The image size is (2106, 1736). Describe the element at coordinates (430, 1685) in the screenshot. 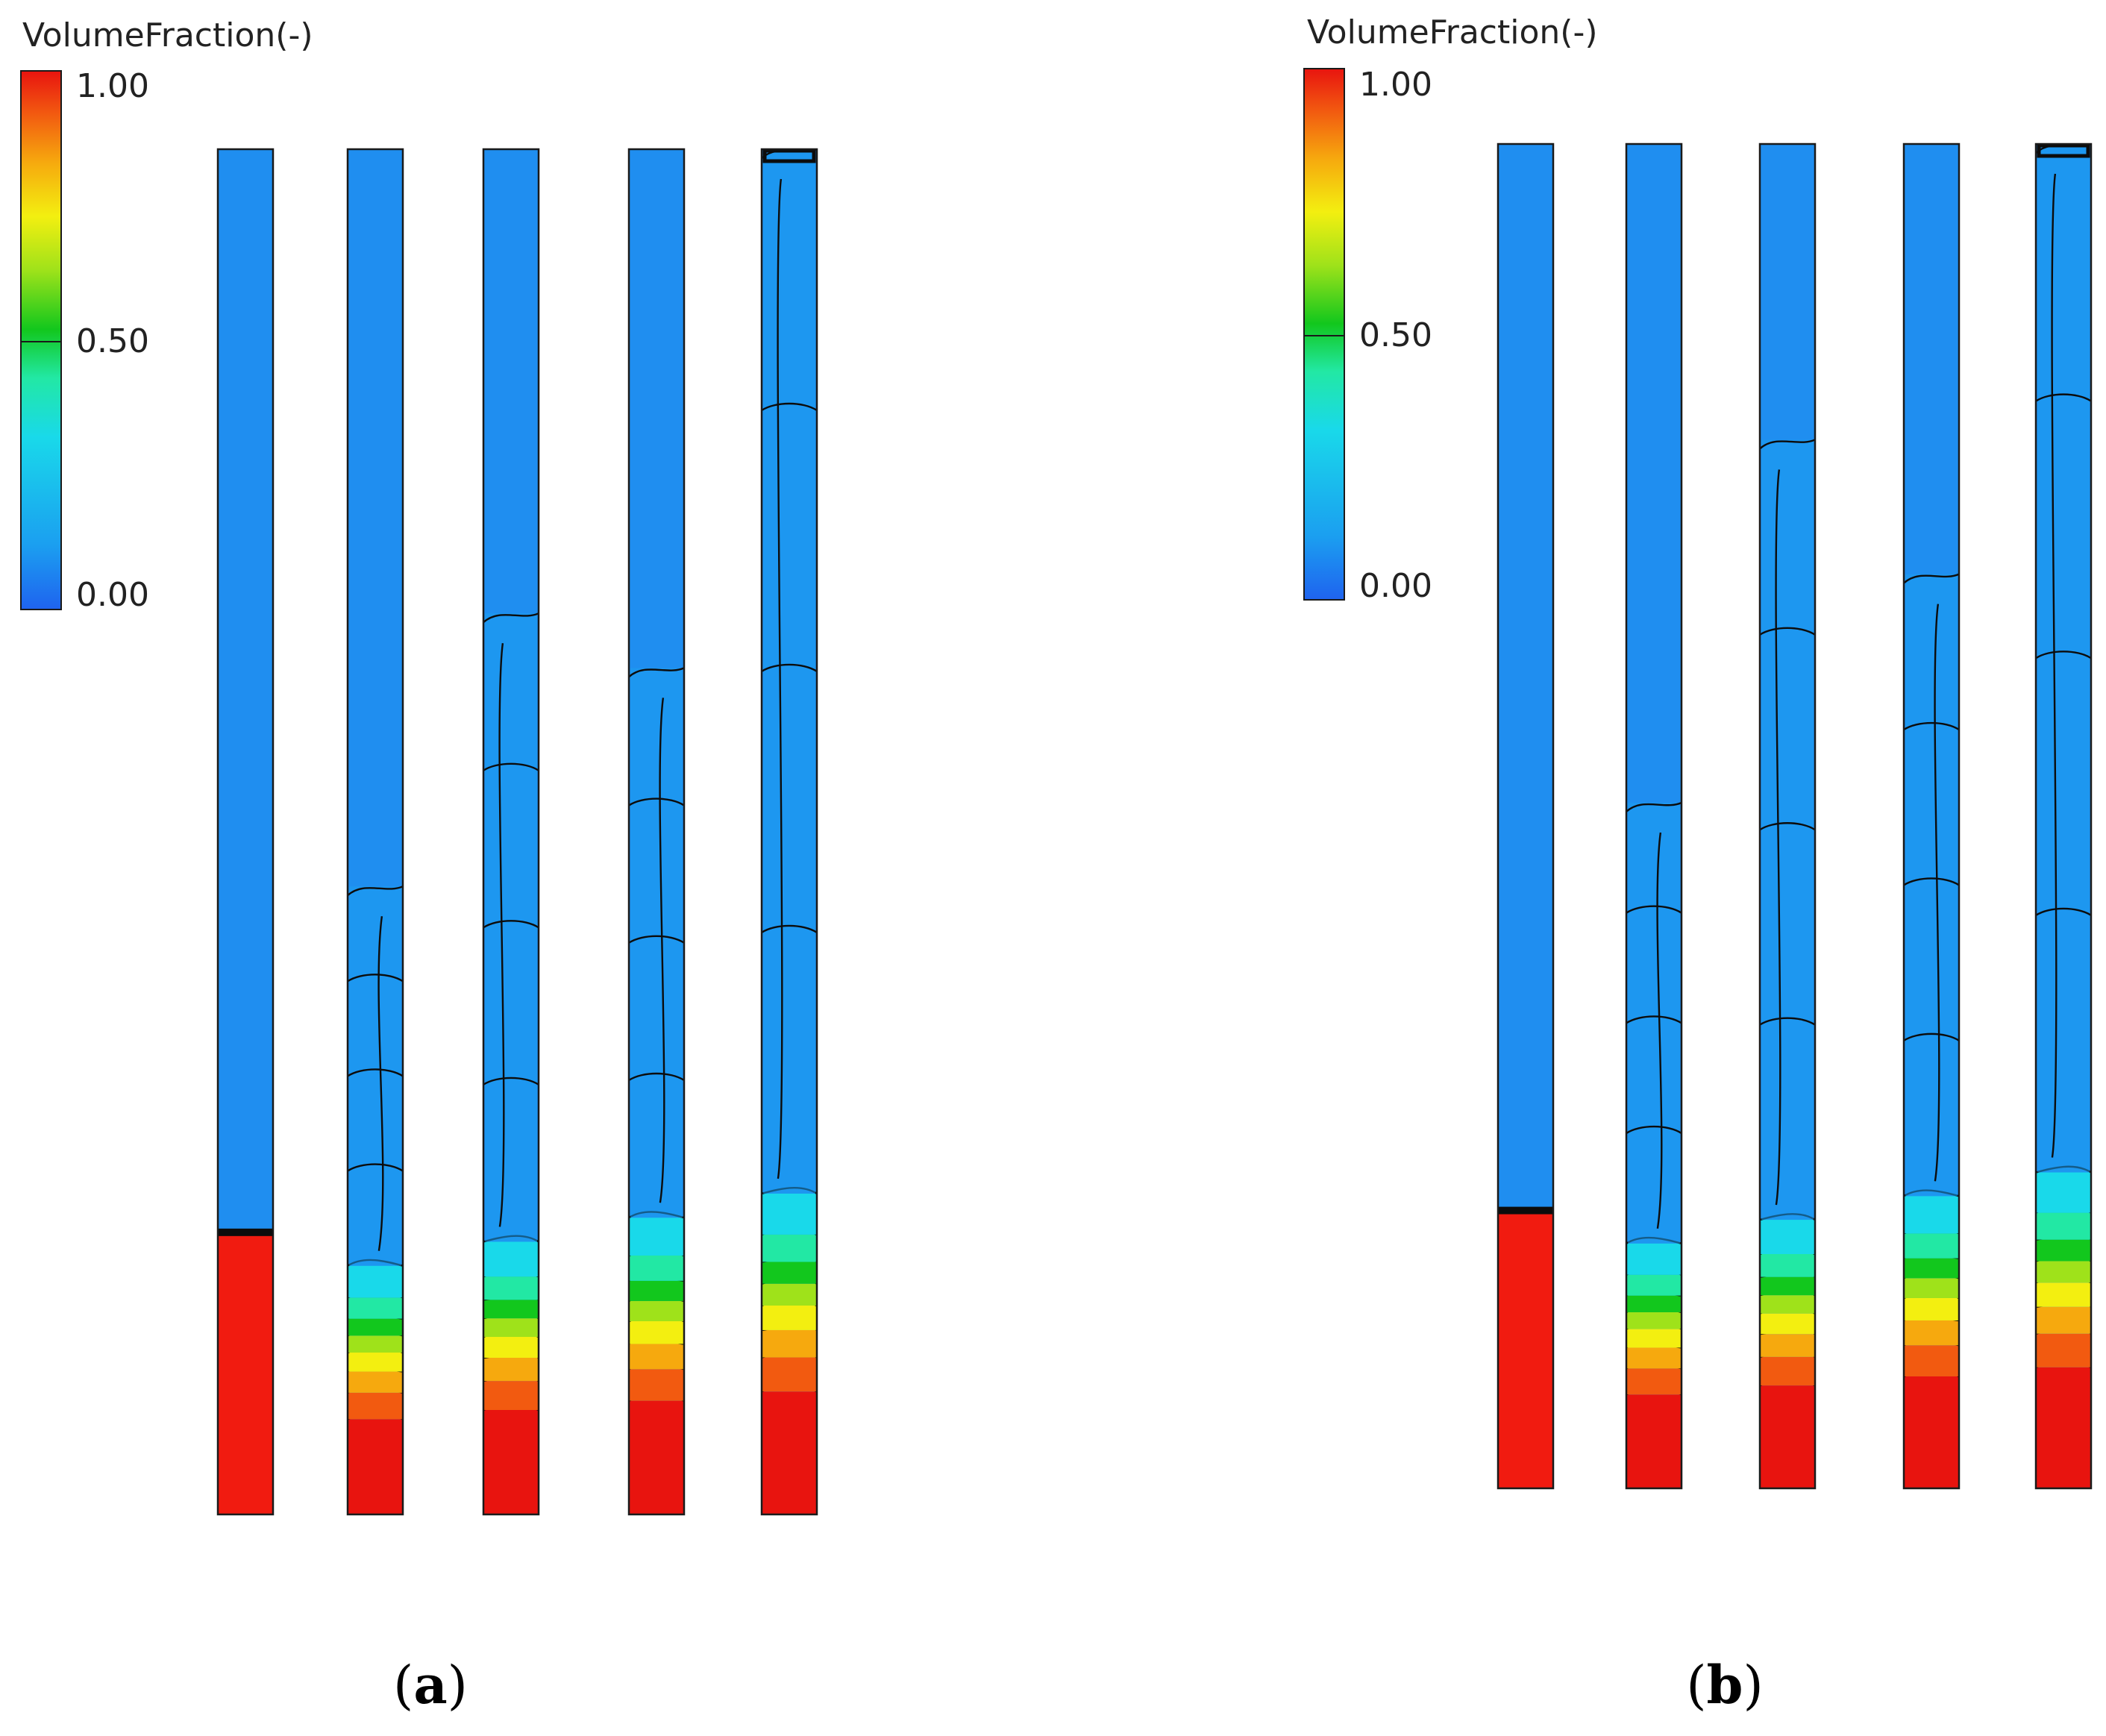

I see `panel-label-a: (a)` at that location.